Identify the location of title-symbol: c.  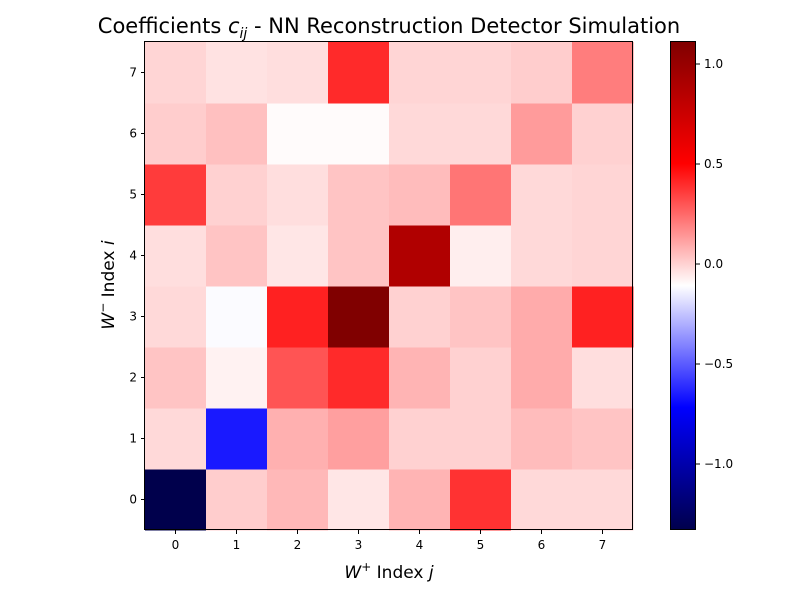
(234, 26).